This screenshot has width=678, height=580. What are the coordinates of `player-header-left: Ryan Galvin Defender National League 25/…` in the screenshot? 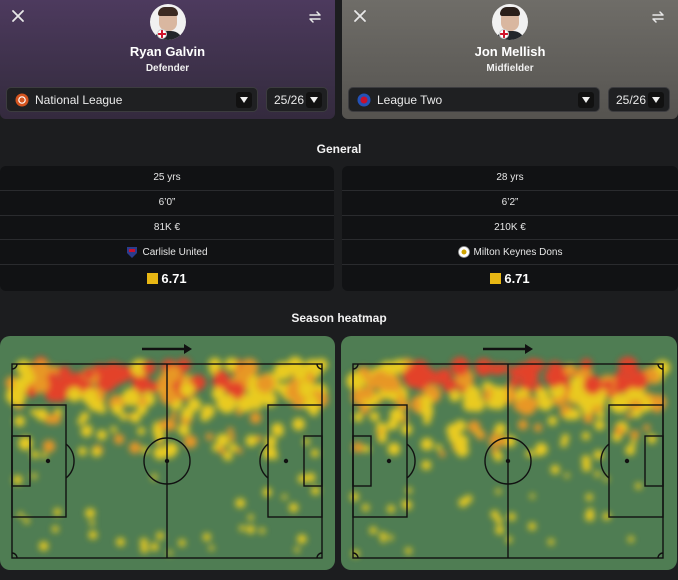 It's located at (167, 59).